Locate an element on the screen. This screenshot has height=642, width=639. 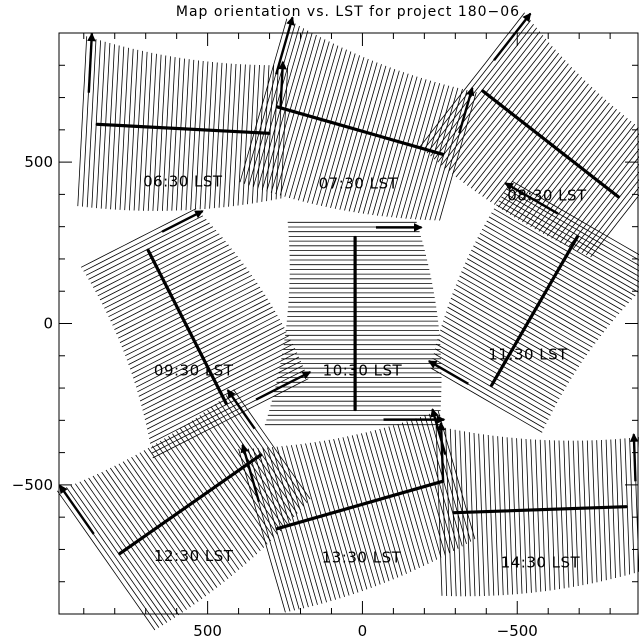
y-tick-label: 0 is located at coordinates (48, 324).